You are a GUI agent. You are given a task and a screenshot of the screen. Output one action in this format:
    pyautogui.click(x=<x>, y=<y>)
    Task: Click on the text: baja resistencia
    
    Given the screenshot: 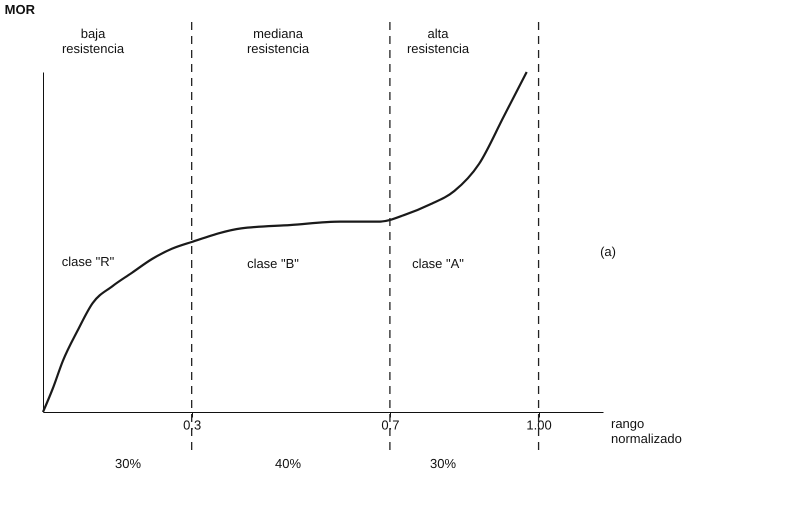 What is the action you would take?
    pyautogui.click(x=93, y=41)
    